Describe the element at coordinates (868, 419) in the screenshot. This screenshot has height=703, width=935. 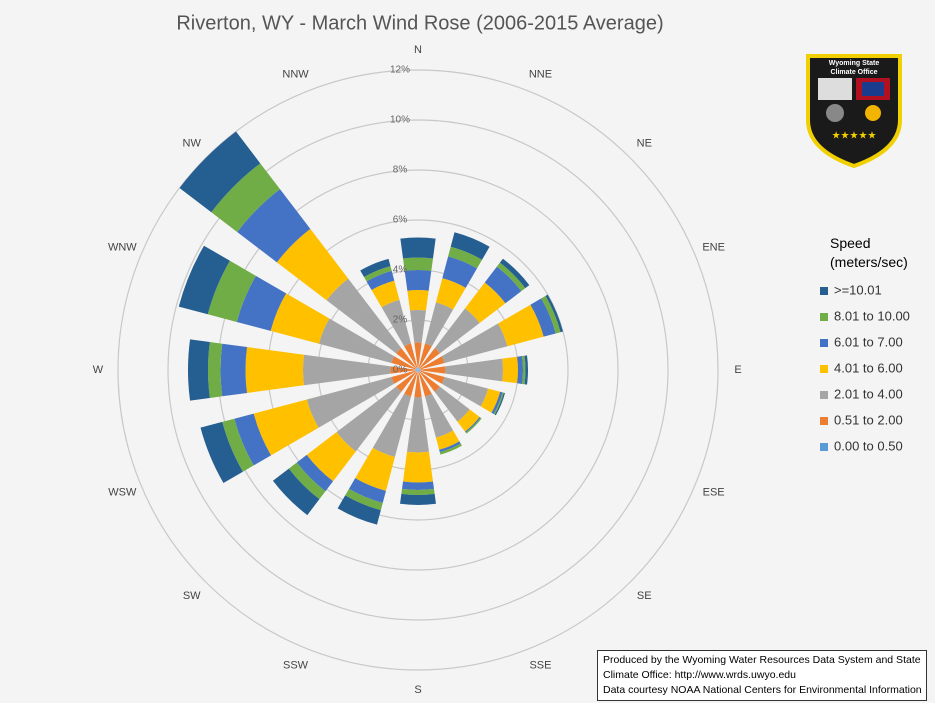
I see `legend-label: 0.51 to 2.00` at that location.